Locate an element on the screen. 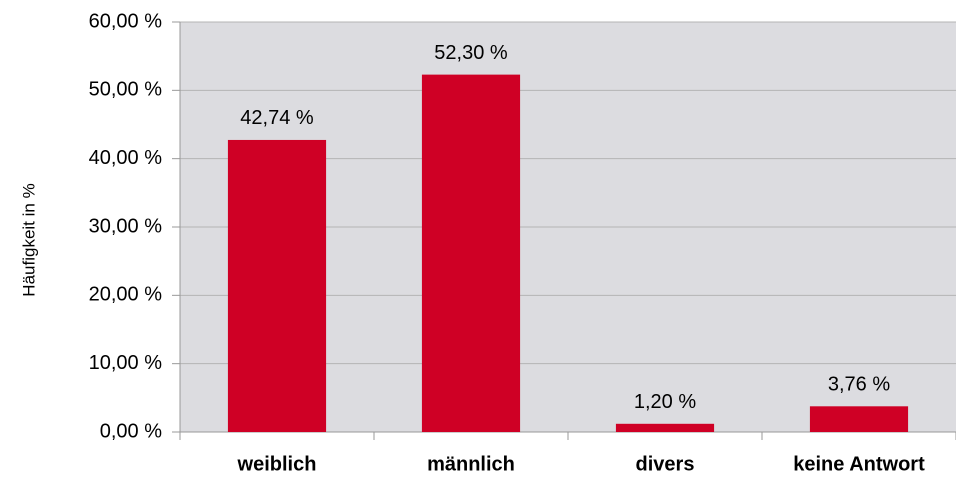 This screenshot has width=956, height=479. y-tick-label: 0,00 % is located at coordinates (131, 431).